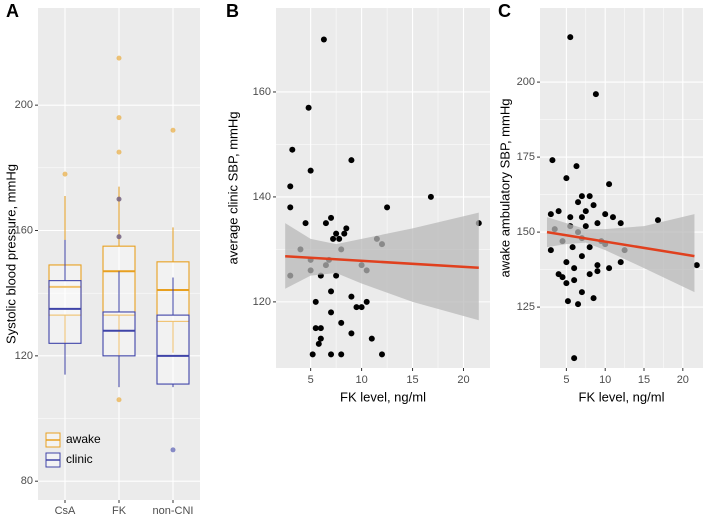 This screenshot has height=520, width=708. What do you see at coordinates (12, 11) in the screenshot?
I see `panel-label: A` at bounding box center [12, 11].